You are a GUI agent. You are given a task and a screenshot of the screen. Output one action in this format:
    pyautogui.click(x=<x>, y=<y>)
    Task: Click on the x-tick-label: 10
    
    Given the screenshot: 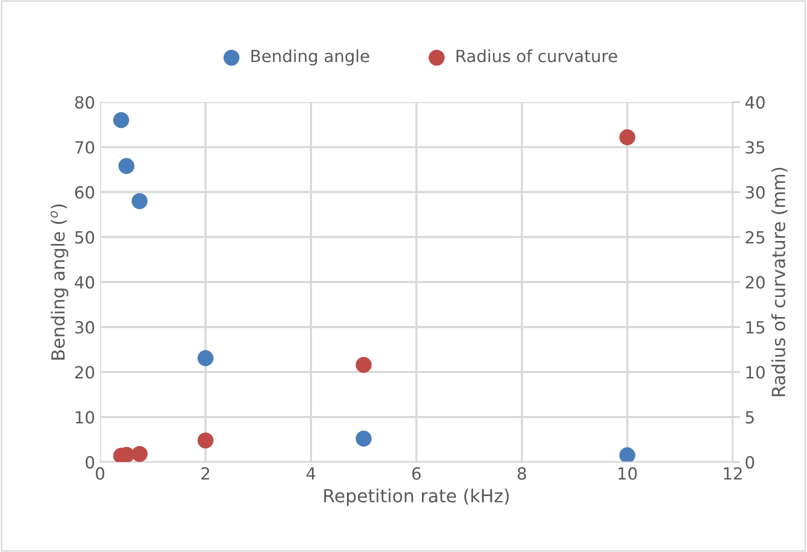 What is the action you would take?
    pyautogui.click(x=627, y=473)
    